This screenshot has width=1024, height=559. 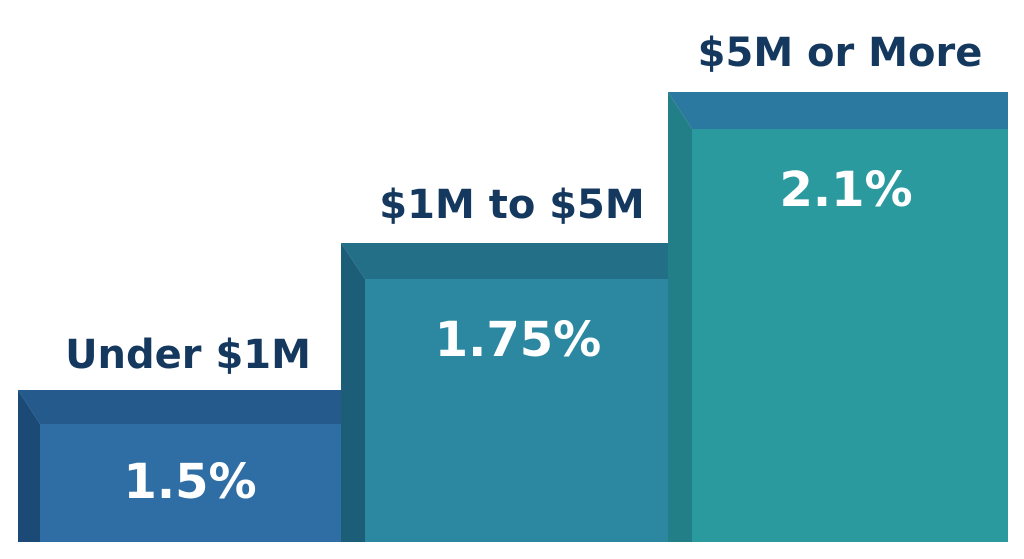 I want to click on step-3-side-face, so click(x=680, y=317).